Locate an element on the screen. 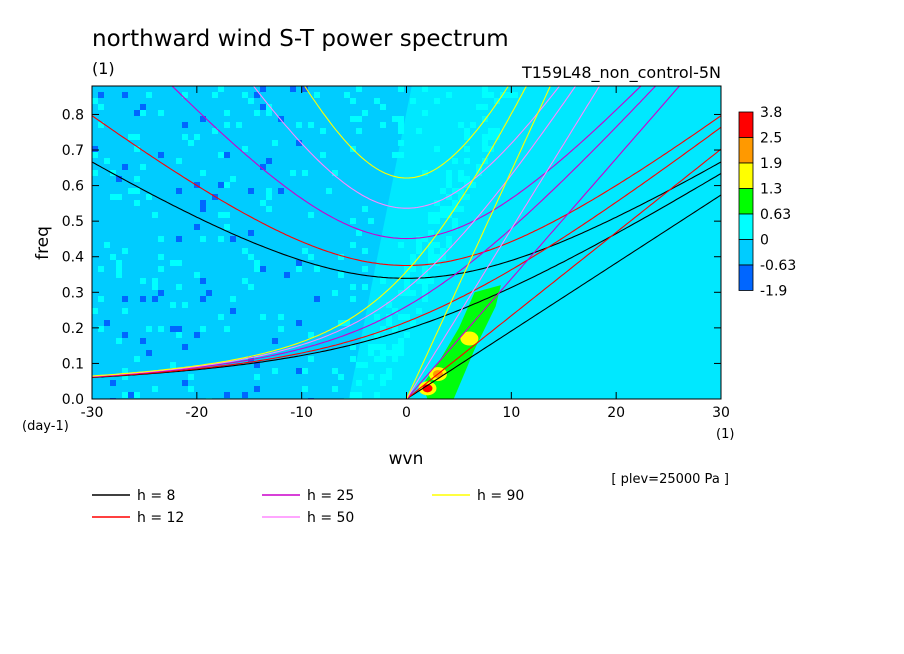 This screenshot has width=904, height=654. x-axis-label: wvn is located at coordinates (406, 459).